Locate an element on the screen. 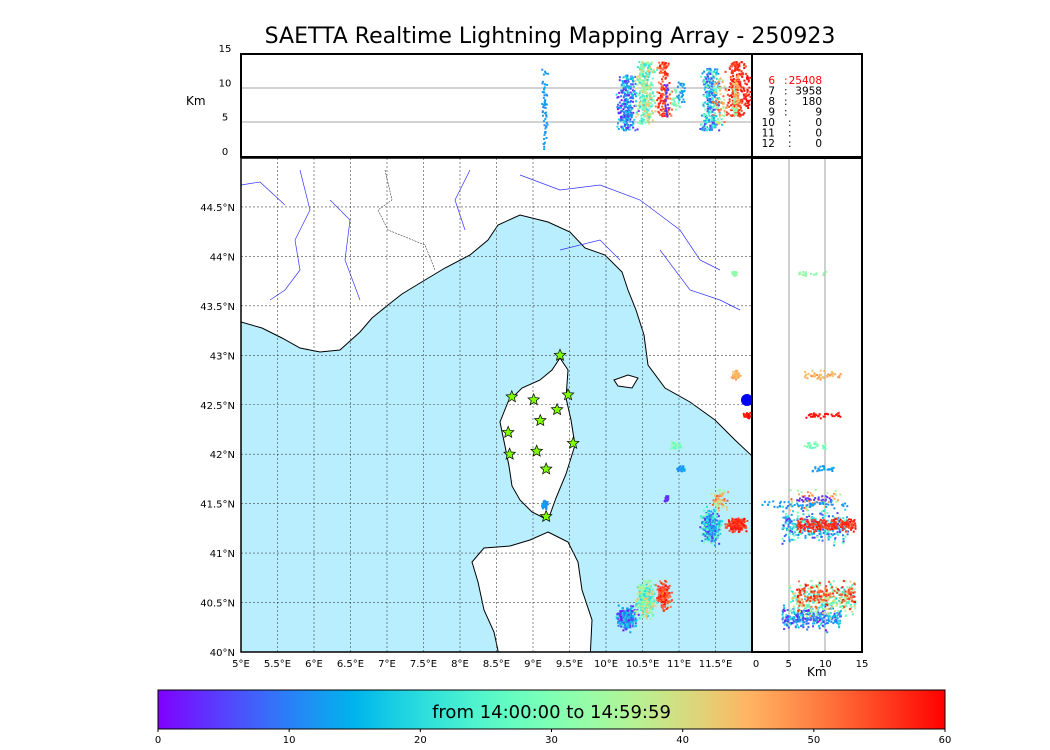  y-tick-label: 41.5°N is located at coordinates (217, 505).